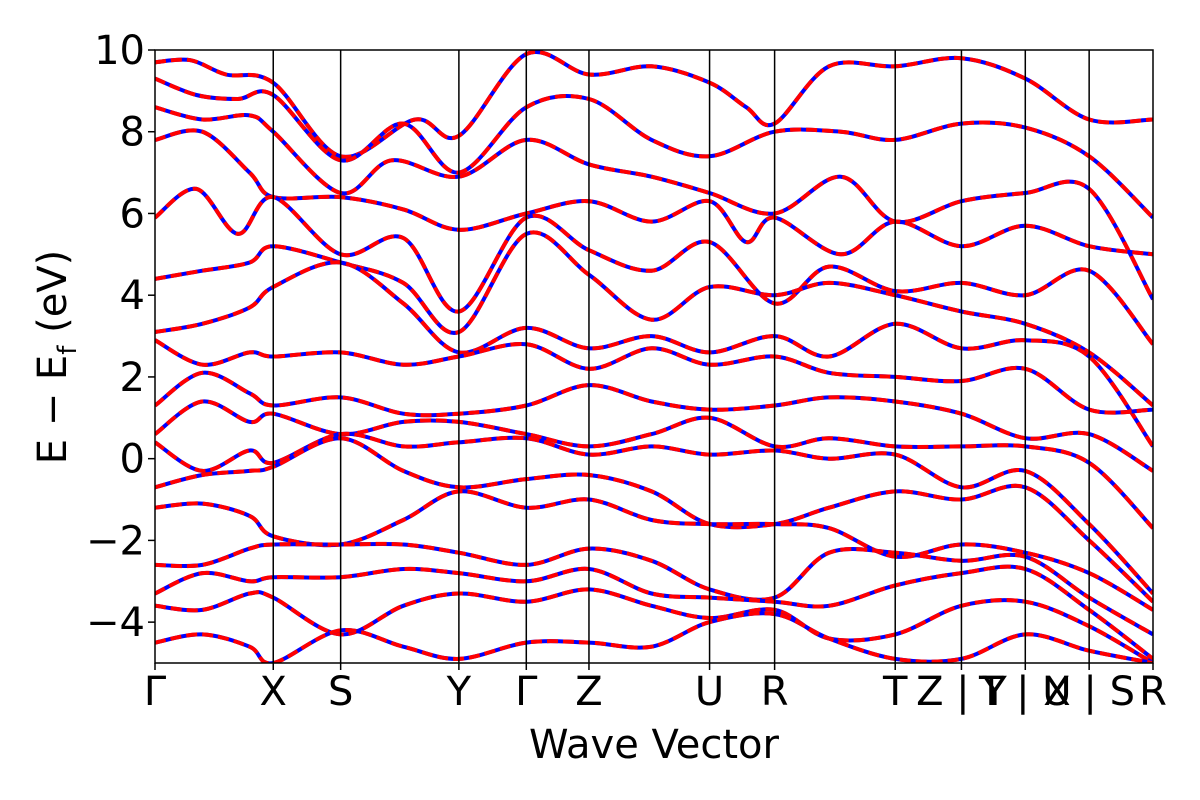 This screenshot has height=800, width=1200. What do you see at coordinates (340, 692) in the screenshot?
I see `x-tick-label-2: S` at bounding box center [340, 692].